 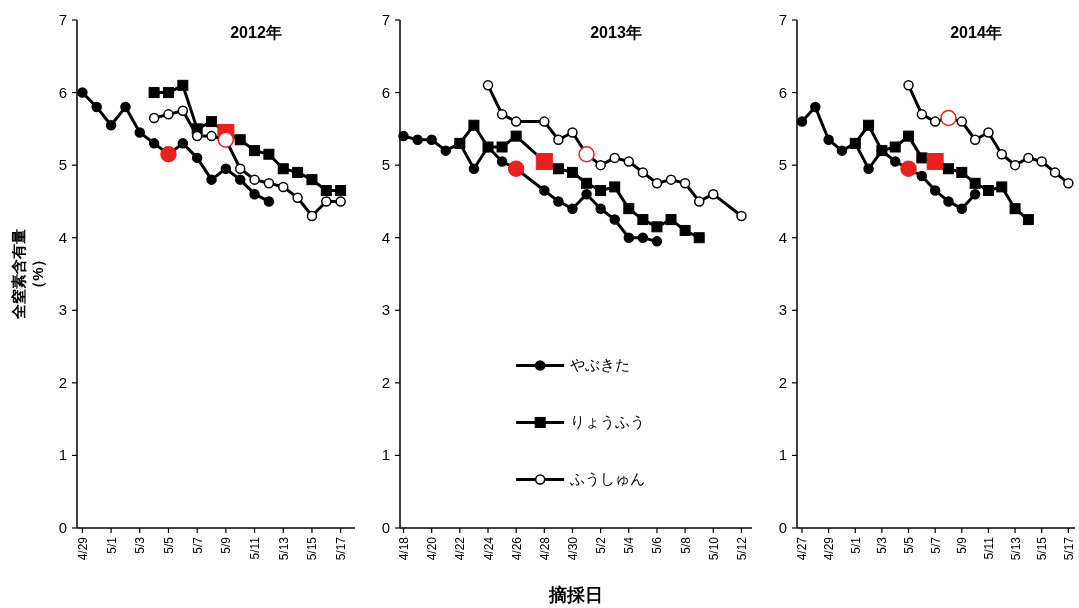 What do you see at coordinates (62, 310) in the screenshot?
I see `y-tick-label: 3` at bounding box center [62, 310].